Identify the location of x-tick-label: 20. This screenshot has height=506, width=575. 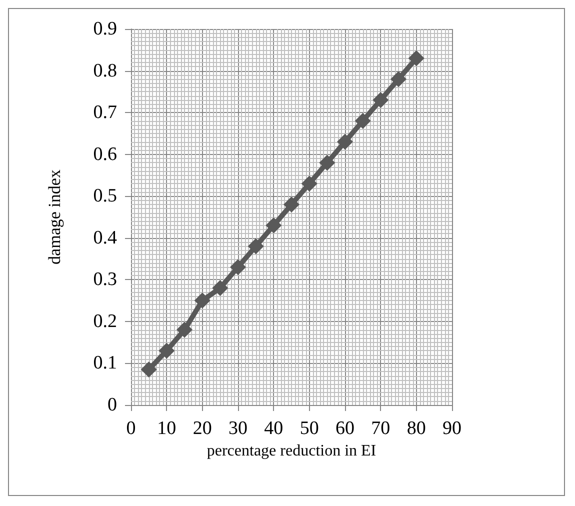
(202, 428).